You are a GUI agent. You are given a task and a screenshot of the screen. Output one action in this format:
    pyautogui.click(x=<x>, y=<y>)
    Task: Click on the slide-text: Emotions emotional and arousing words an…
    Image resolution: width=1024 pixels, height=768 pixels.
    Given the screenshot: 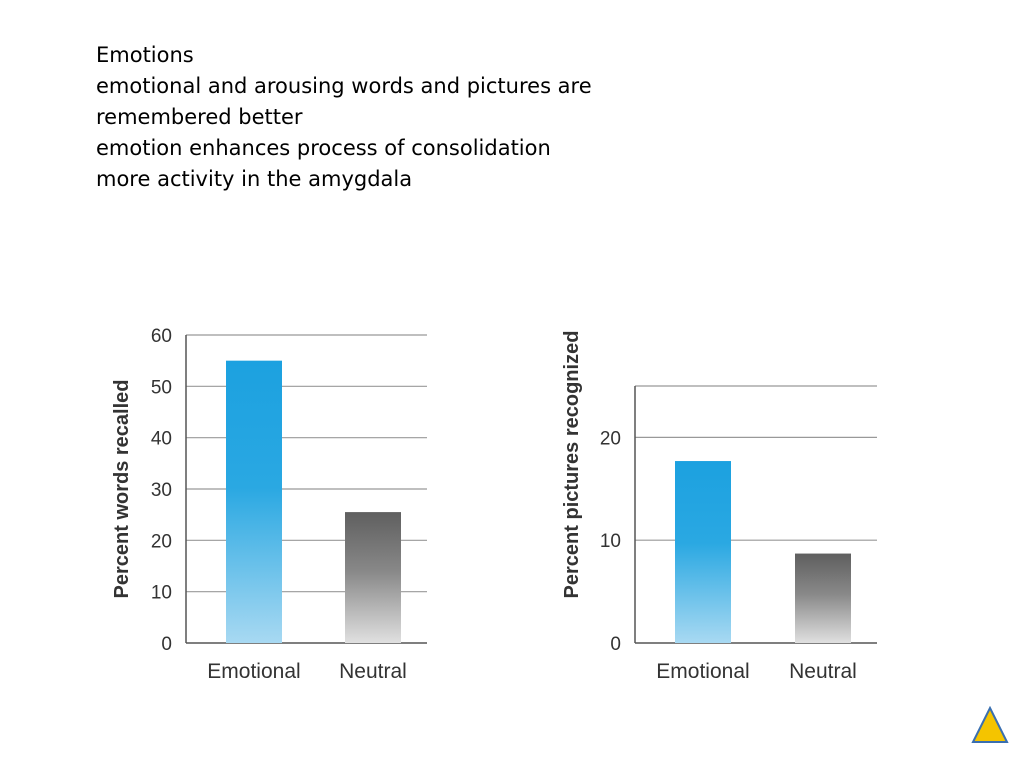 What is the action you would take?
    pyautogui.click(x=344, y=117)
    